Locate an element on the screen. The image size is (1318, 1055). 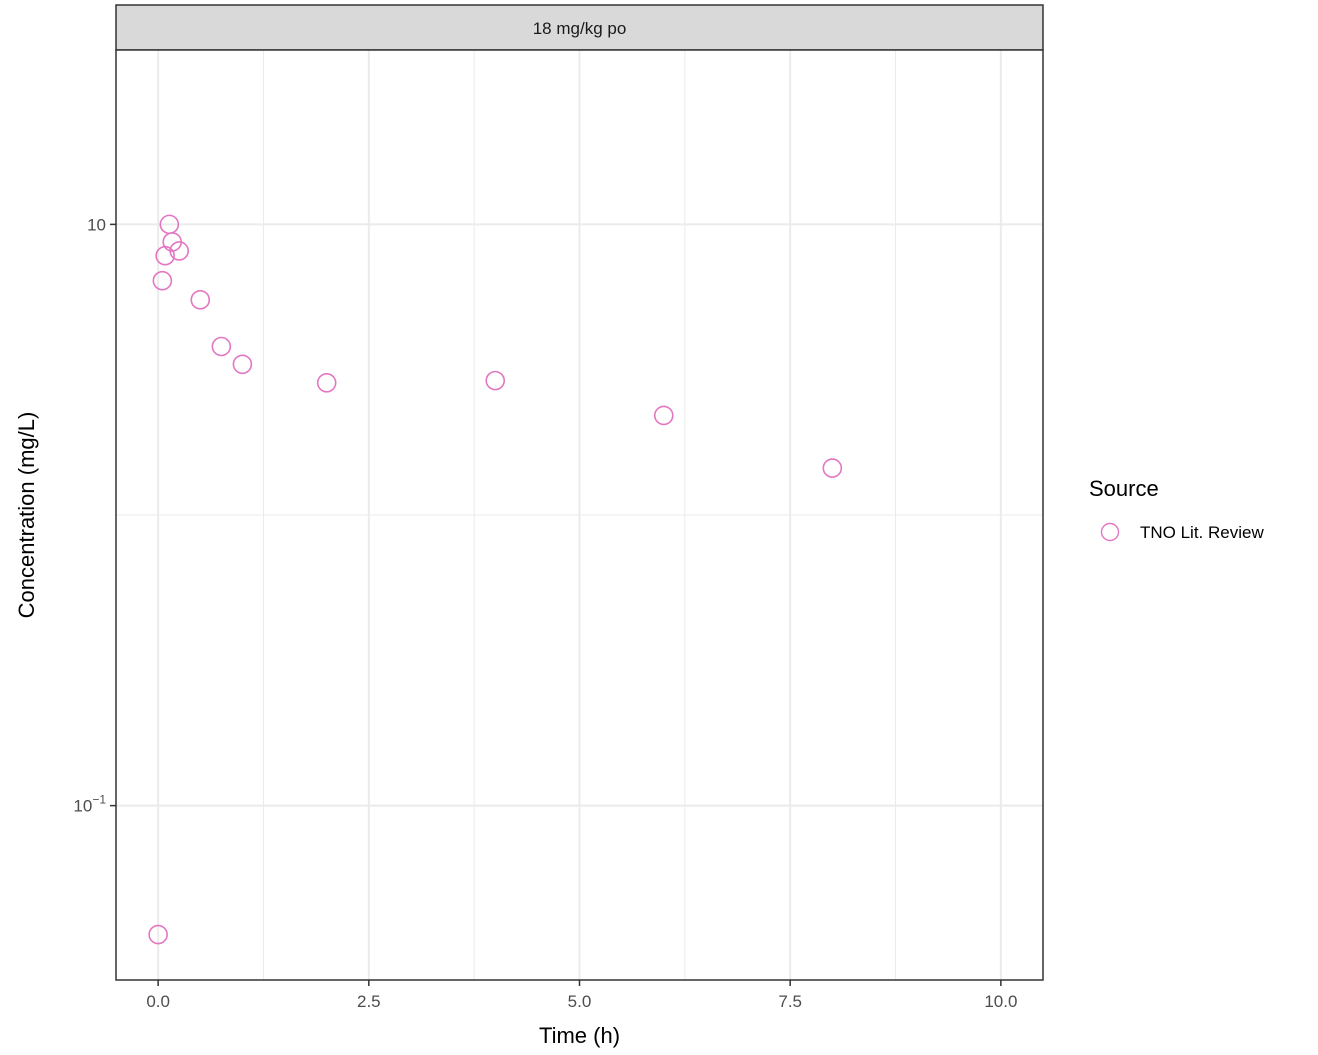
x-tick-label: 0.0 is located at coordinates (158, 1001).